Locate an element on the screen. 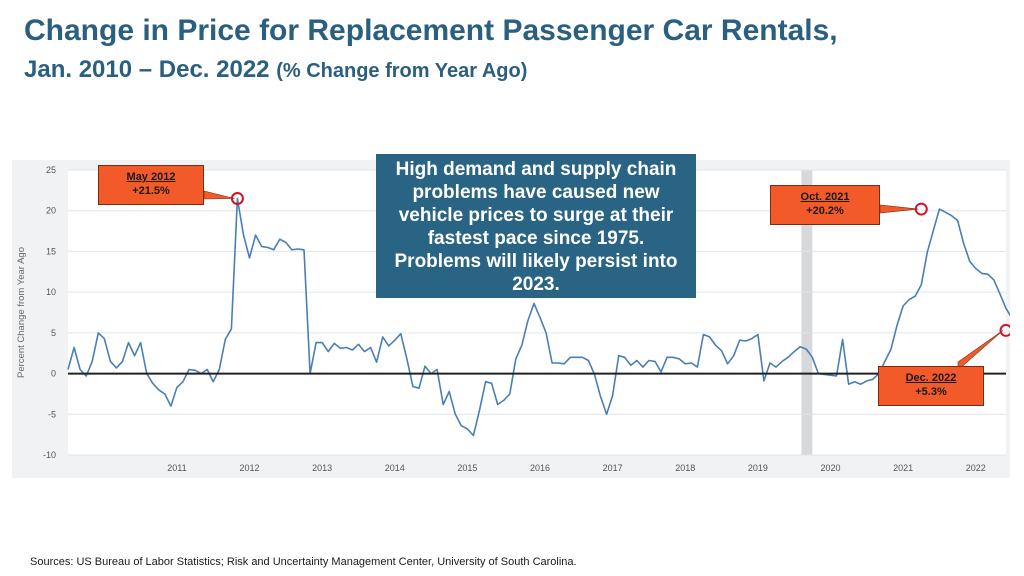 The height and width of the screenshot is (576, 1024). y-axis-title: Percent Change from Year Ago is located at coordinates (21, 312).